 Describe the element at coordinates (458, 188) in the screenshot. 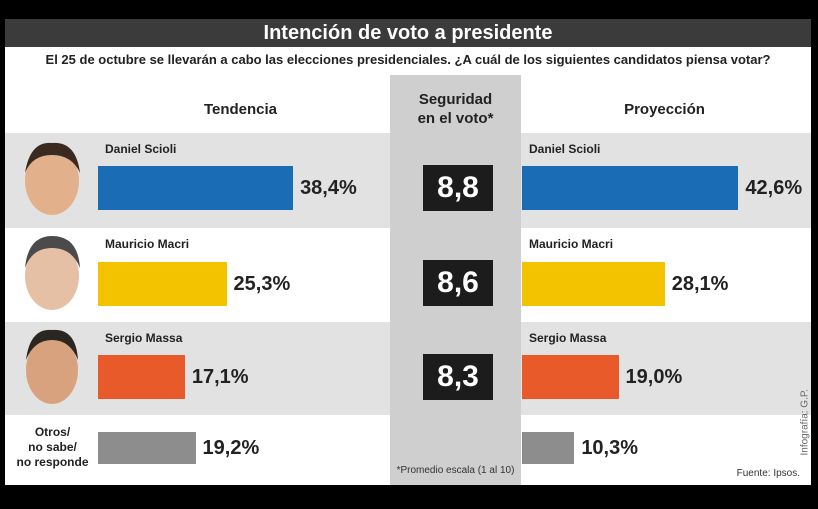

I see `security-box: 8,8` at that location.